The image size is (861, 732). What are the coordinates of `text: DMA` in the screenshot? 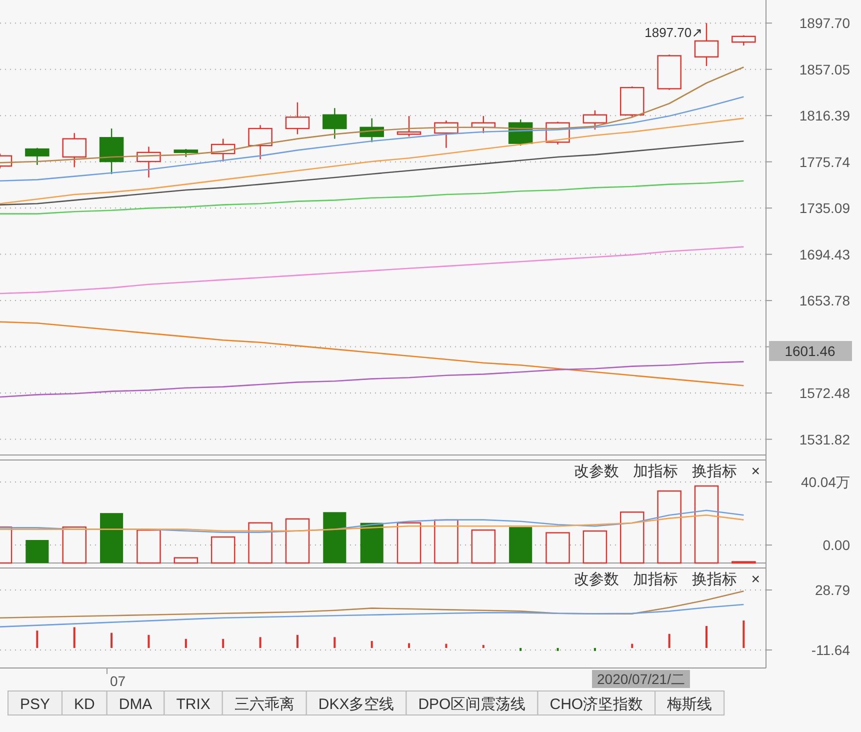 It's located at (135, 704).